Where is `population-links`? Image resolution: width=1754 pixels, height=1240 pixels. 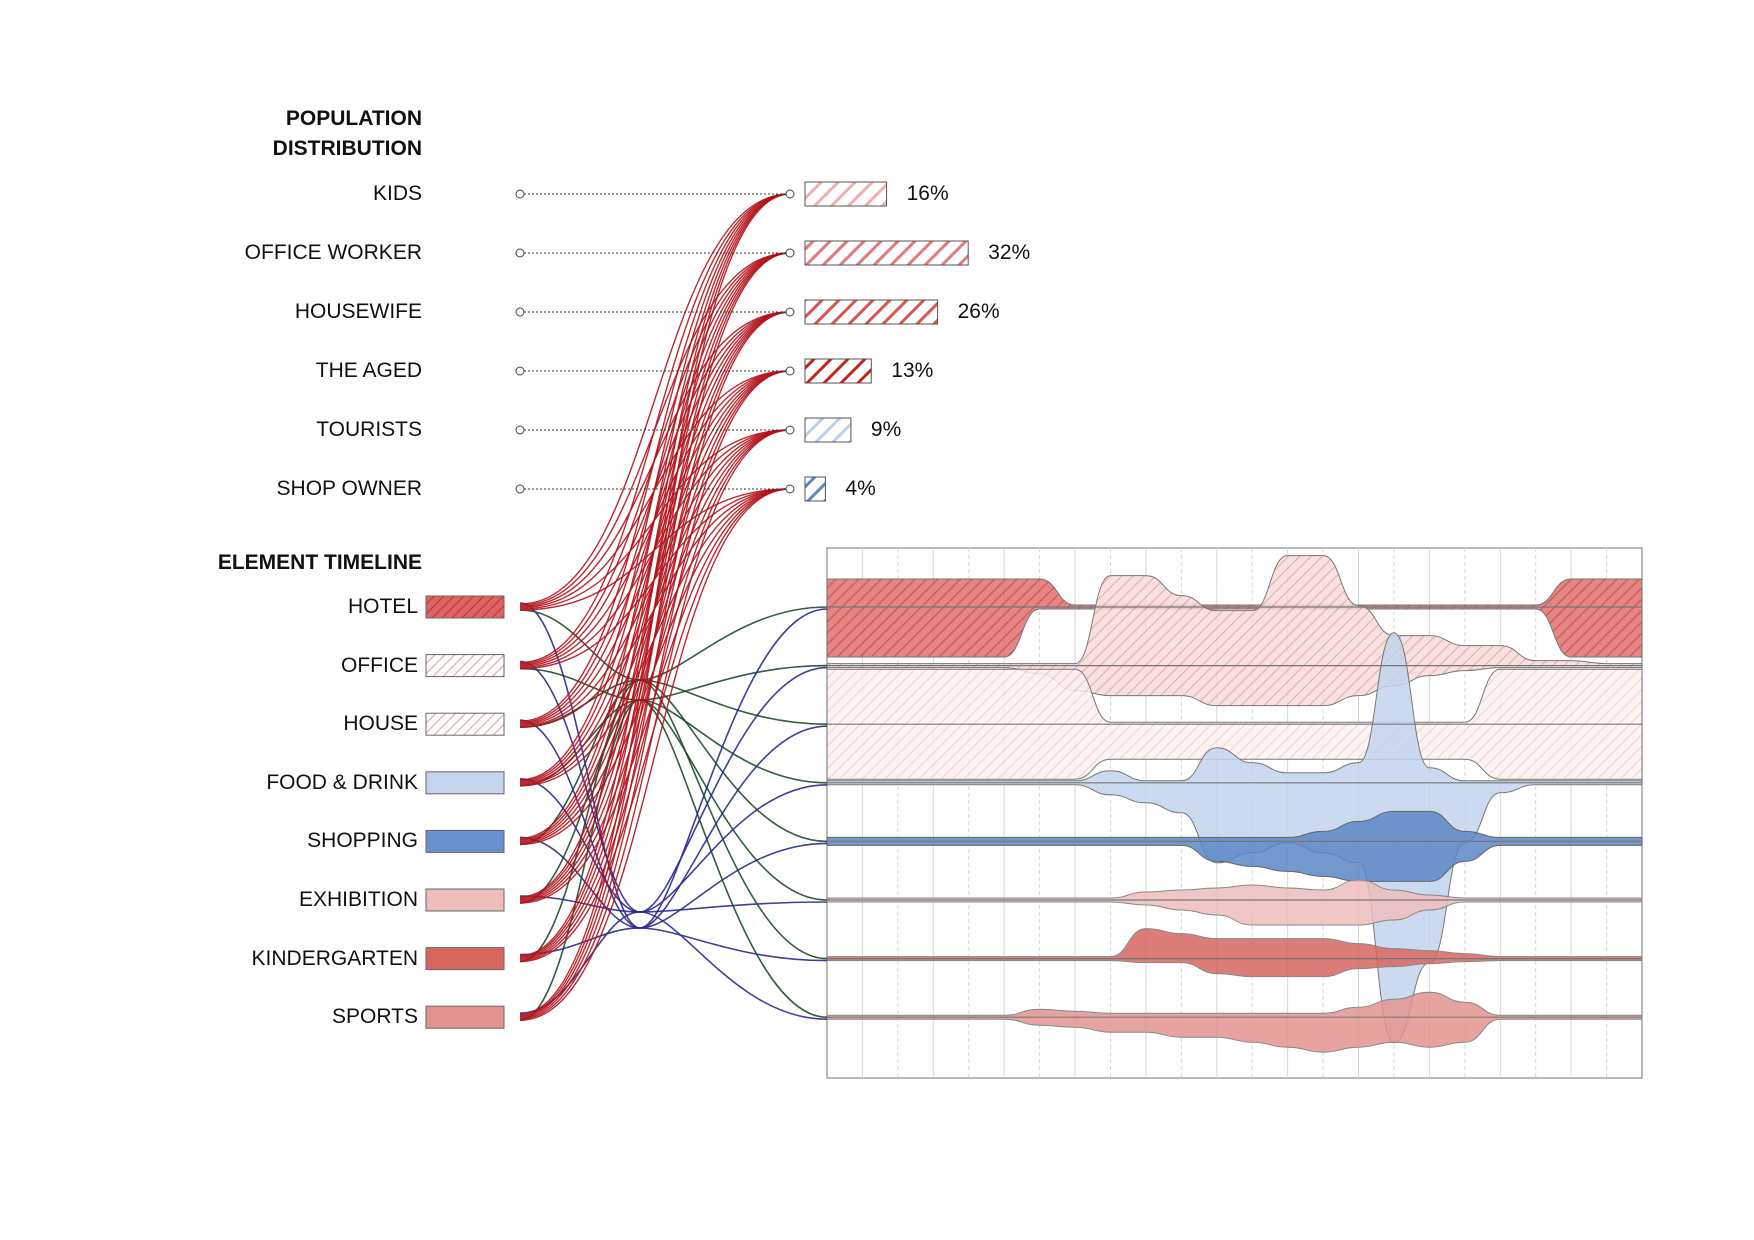
population-links is located at coordinates (655, 607).